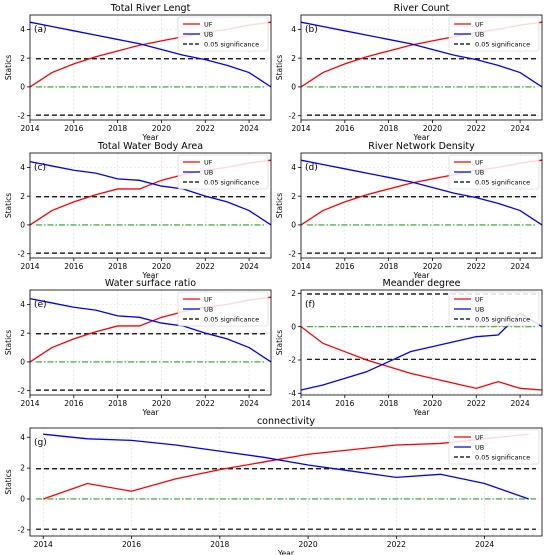  Describe the element at coordinates (40, 443) in the screenshot. I see `panel-tag: (g)` at that location.